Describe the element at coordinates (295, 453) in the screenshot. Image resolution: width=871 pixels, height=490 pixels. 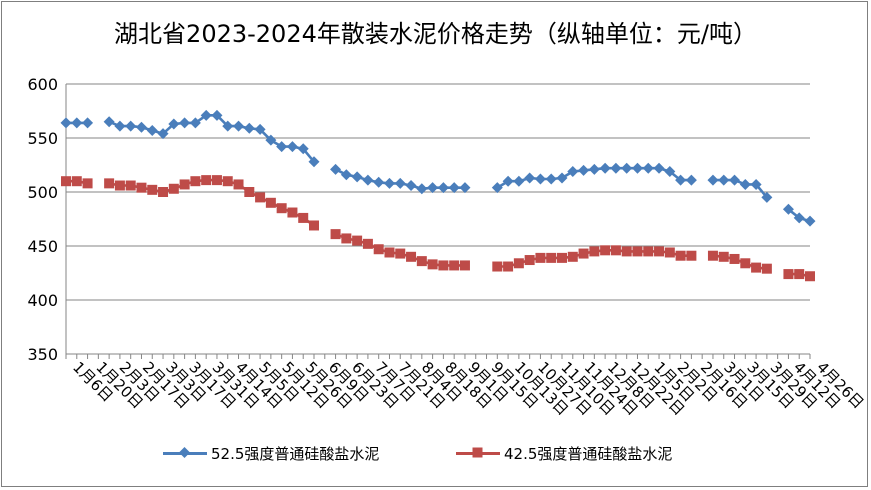
I see `legend-label-series-1: 52.5强度普通硅酸盐水泥` at that location.